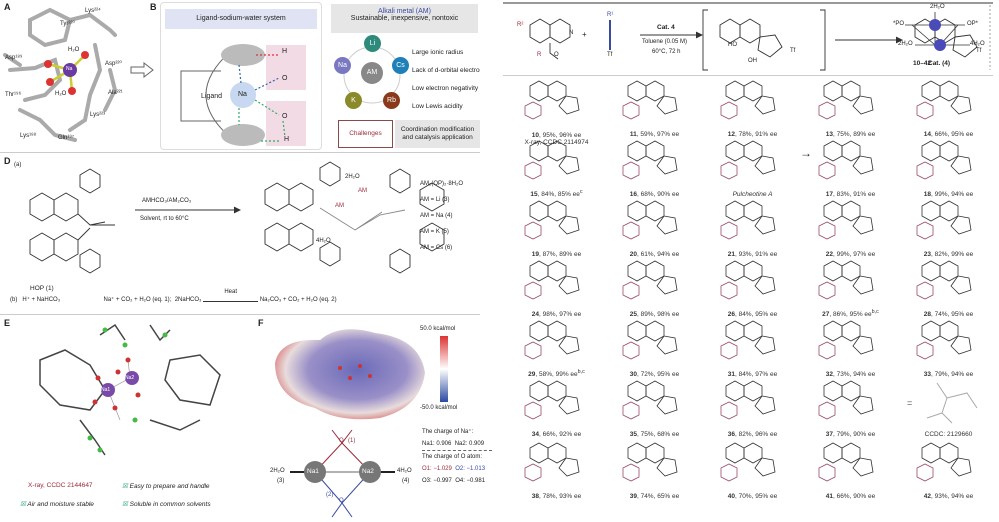 Image resolution: width=999 pixels, height=522 pixels. Describe the element at coordinates (654, 108) in the screenshot. I see `compound-11: 11, 59%, 97% ee` at that location.